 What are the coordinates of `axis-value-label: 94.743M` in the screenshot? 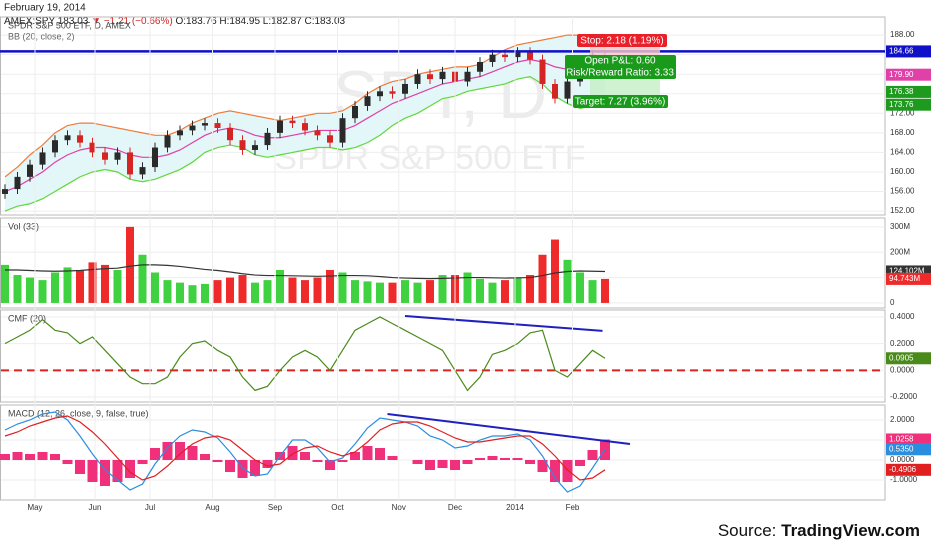 It's located at (904, 278).